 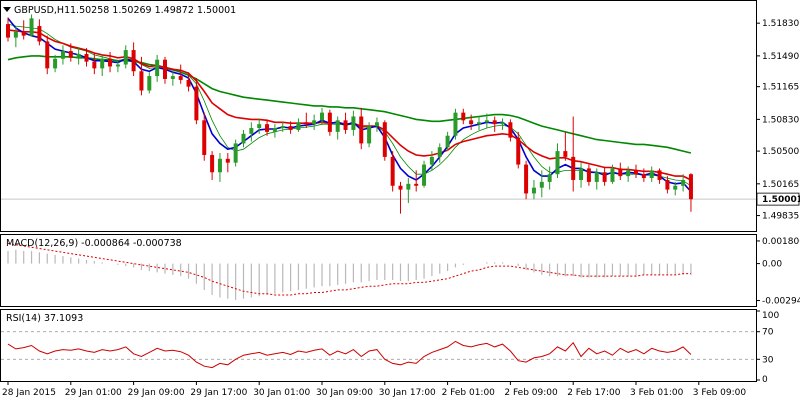 I want to click on macd-tick-label: -0.002944, so click(x=781, y=302).